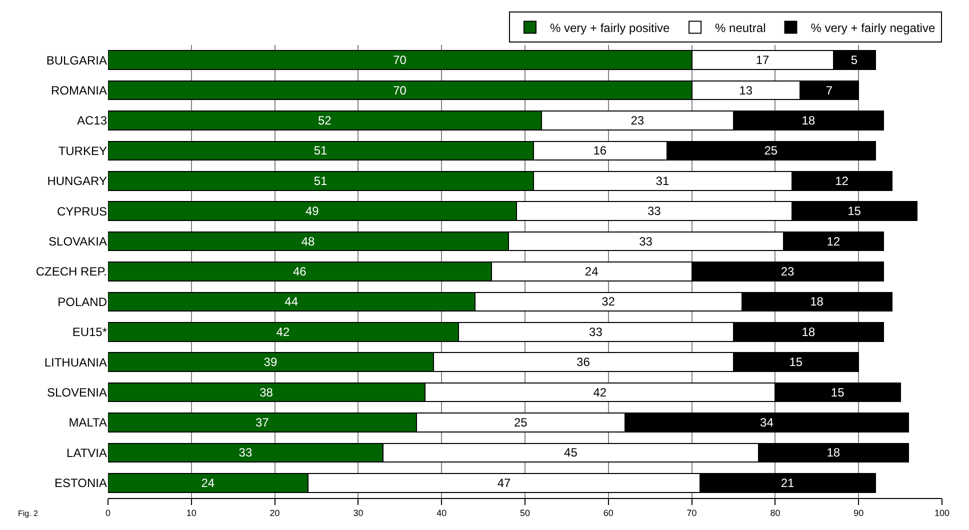 Image resolution: width=969 pixels, height=530 pixels. I want to click on y-tick-label: CYPRUS, so click(81, 211).